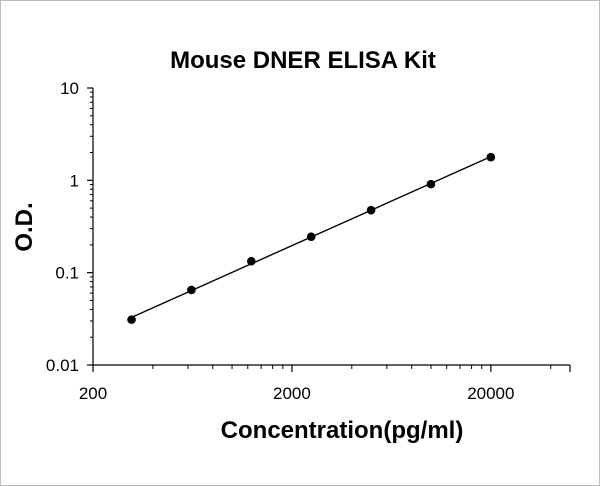 This screenshot has height=486, width=600. What do you see at coordinates (24, 226) in the screenshot?
I see `y-axis-label: O.D.` at bounding box center [24, 226].